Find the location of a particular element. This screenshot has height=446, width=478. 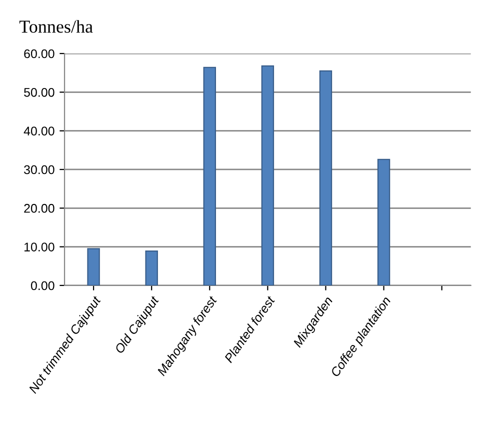

y-axis-title: Tonnes/ha is located at coordinates (56, 26).